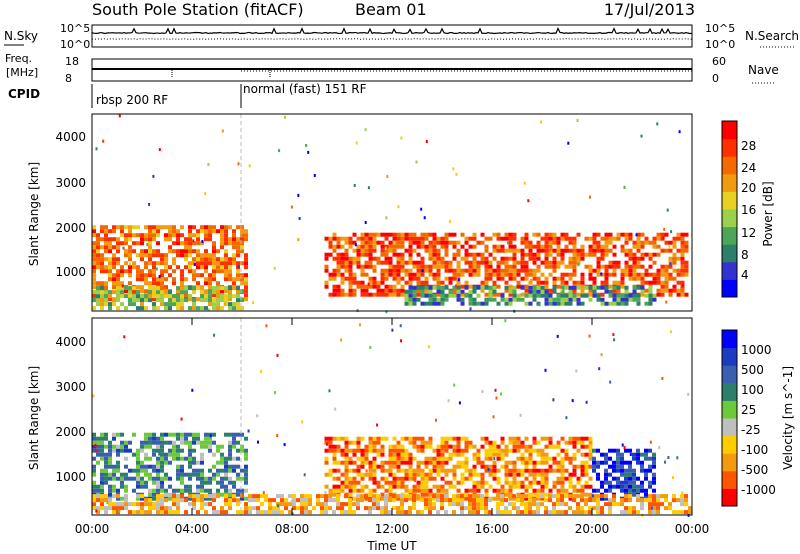 Image resolution: width=800 pixels, height=554 pixels. What do you see at coordinates (392, 39) in the screenshot?
I see `noise-search-line` at bounding box center [392, 39].